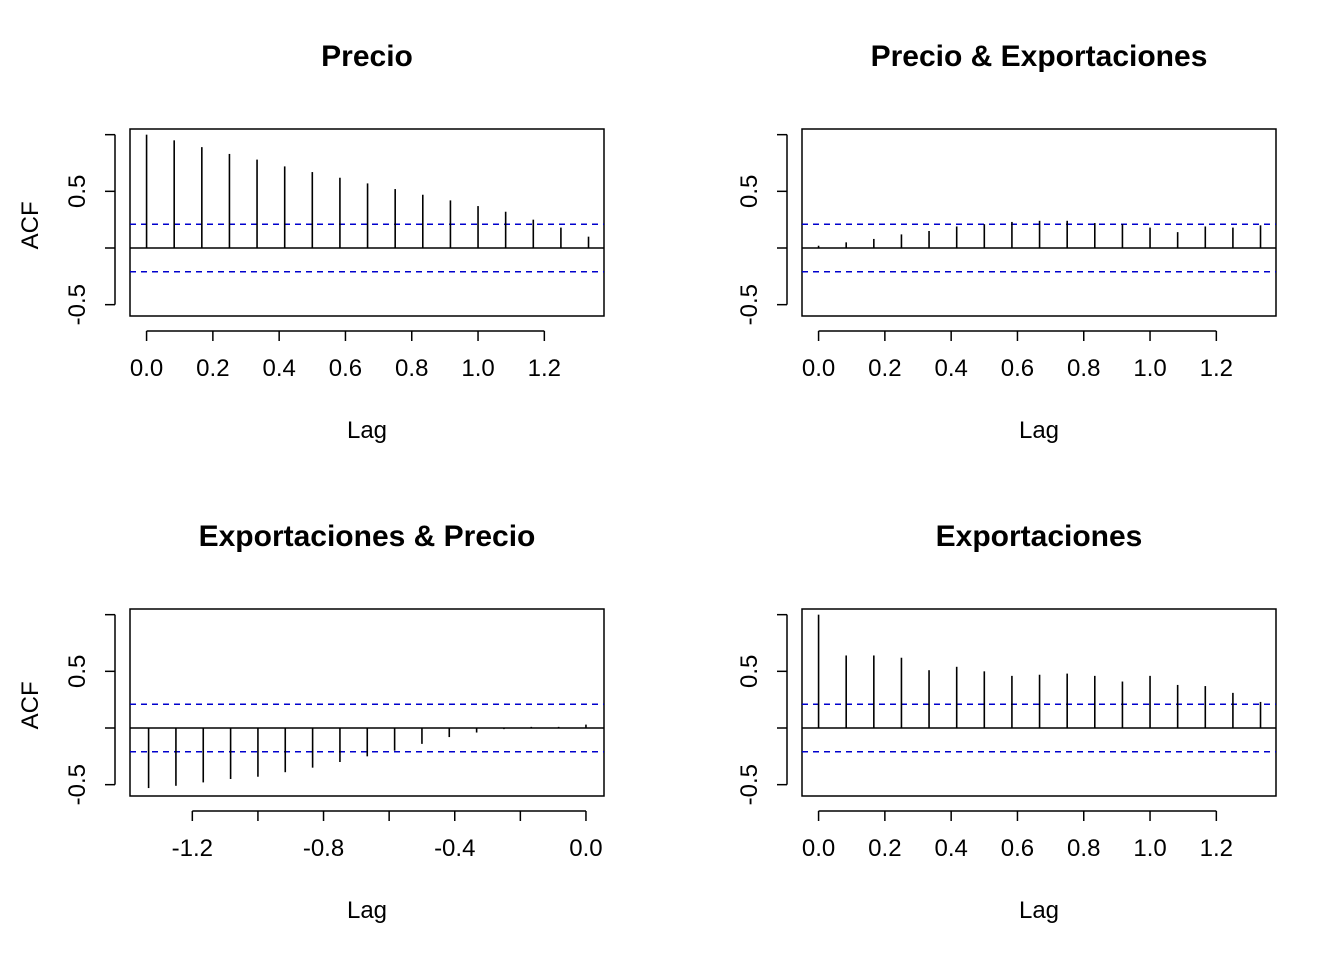 This screenshot has height=960, width=1344. What do you see at coordinates (323, 848) in the screenshot?
I see `x-tick-label: -0.8` at bounding box center [323, 848].